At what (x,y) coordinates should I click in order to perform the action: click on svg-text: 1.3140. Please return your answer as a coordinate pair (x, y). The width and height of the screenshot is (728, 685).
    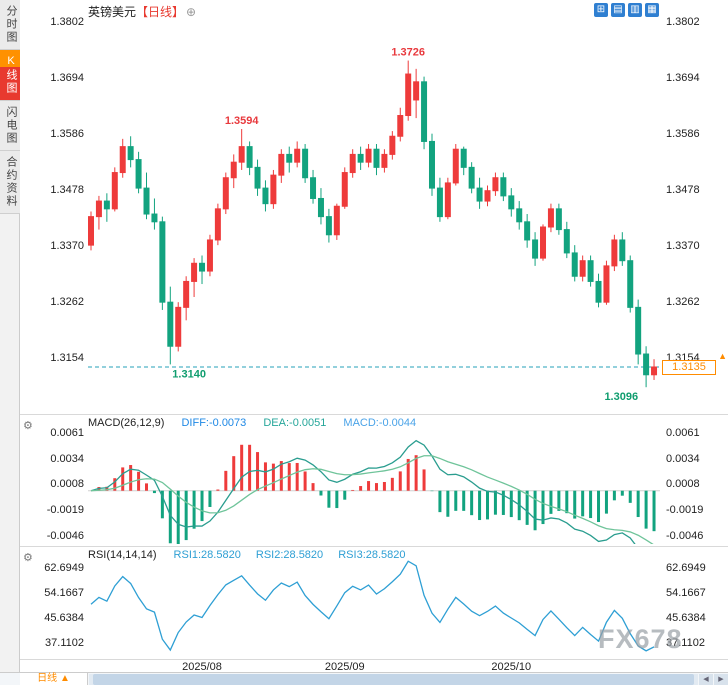
    Looking at the image, I should click on (189, 374).